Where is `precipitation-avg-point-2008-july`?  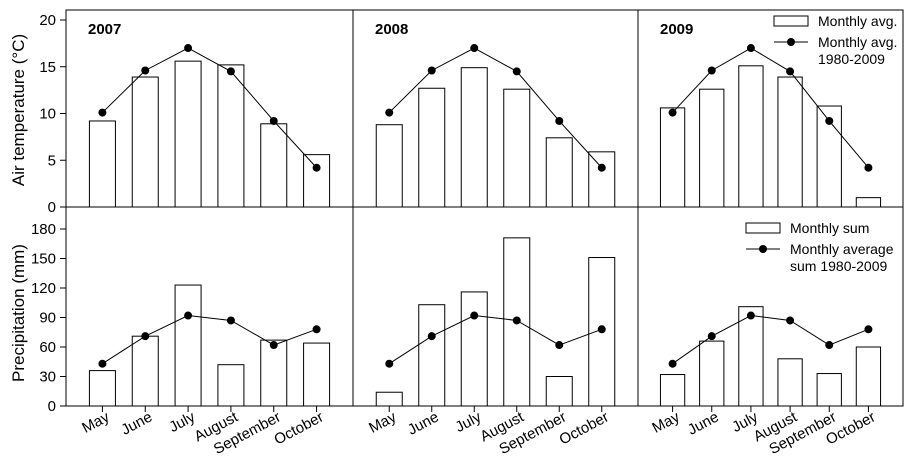
precipitation-avg-point-2008-july is located at coordinates (474, 315).